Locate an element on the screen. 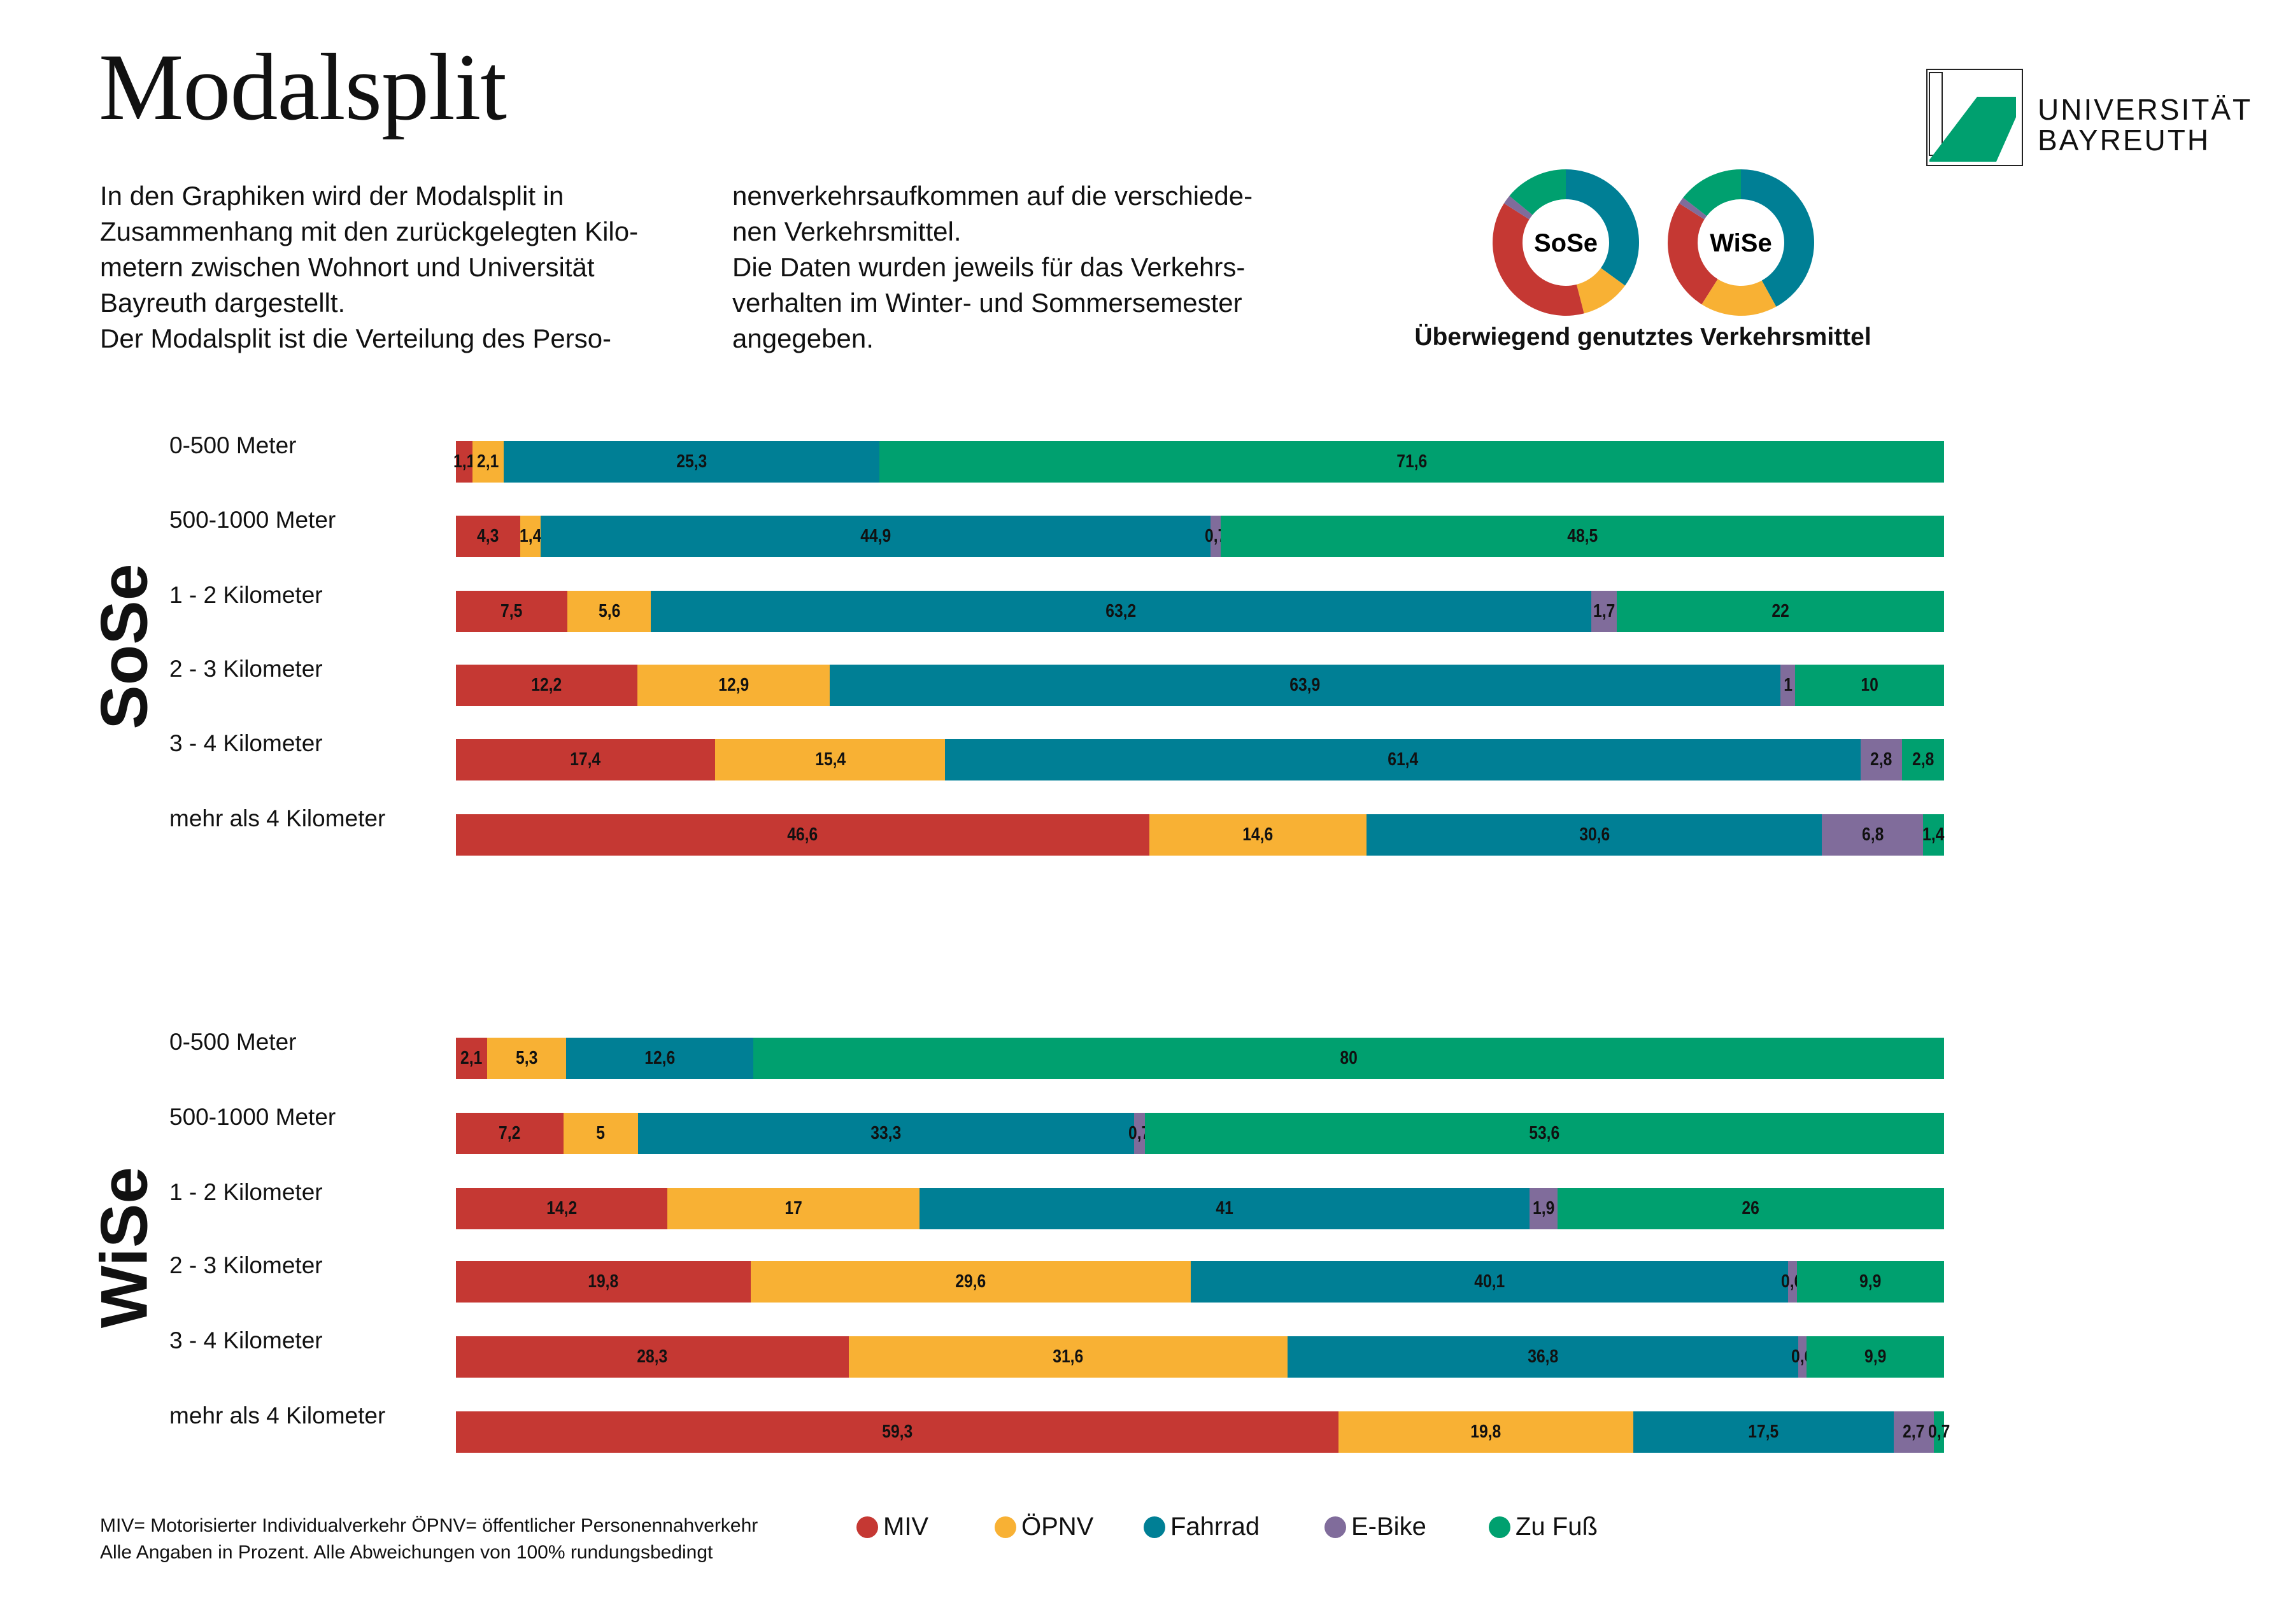 The image size is (2279, 1624). bar-segment-ebike: 1 is located at coordinates (1788, 685).